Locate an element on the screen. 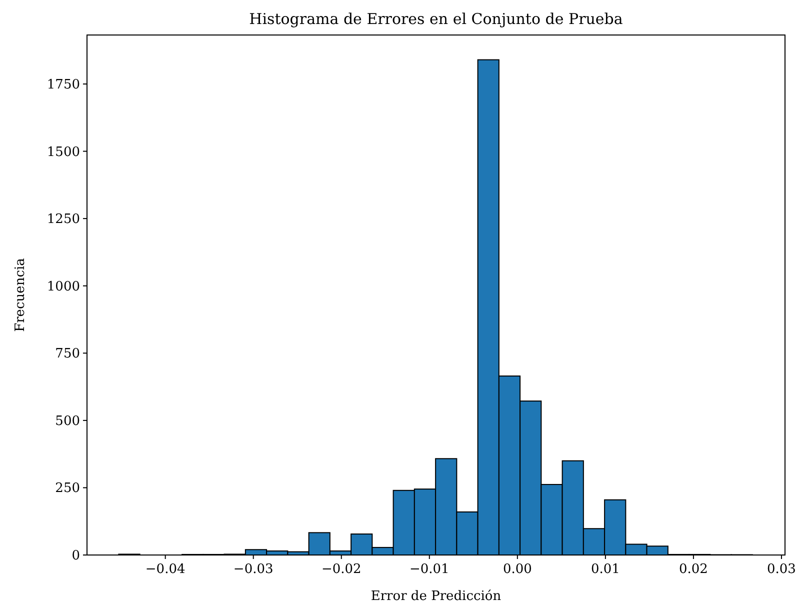  x-tick-label: 0.03 is located at coordinates (781, 569).